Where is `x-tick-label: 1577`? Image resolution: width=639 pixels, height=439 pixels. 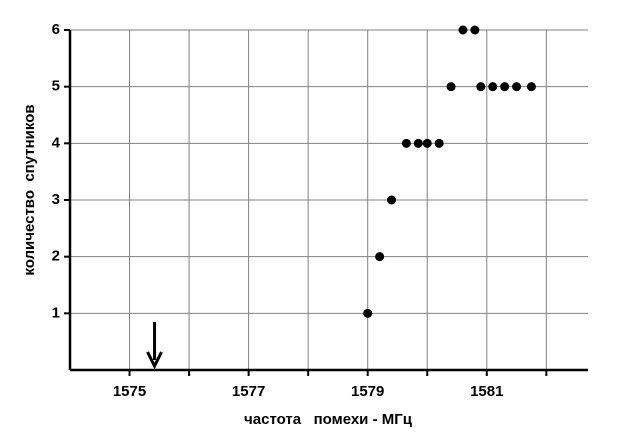
x-tick-label: 1577 is located at coordinates (248, 391).